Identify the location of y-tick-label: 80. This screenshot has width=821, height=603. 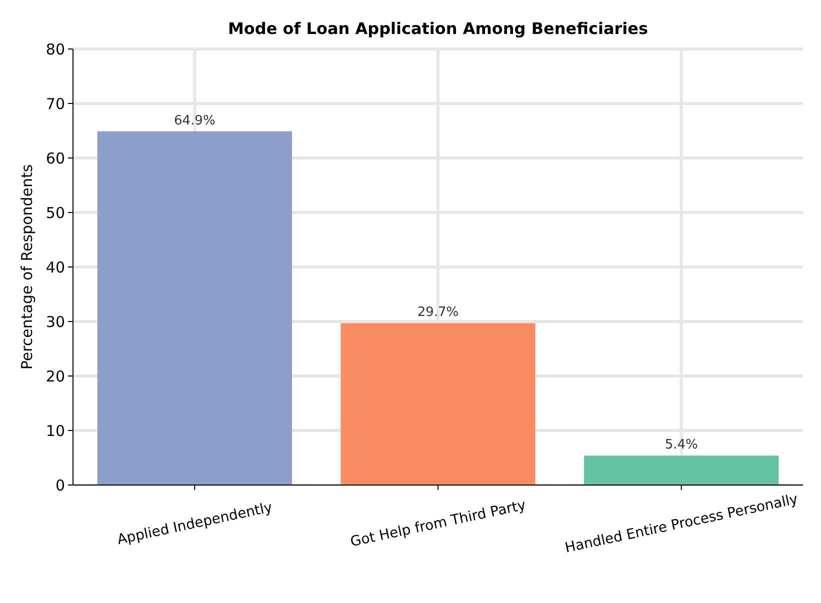
(55, 49).